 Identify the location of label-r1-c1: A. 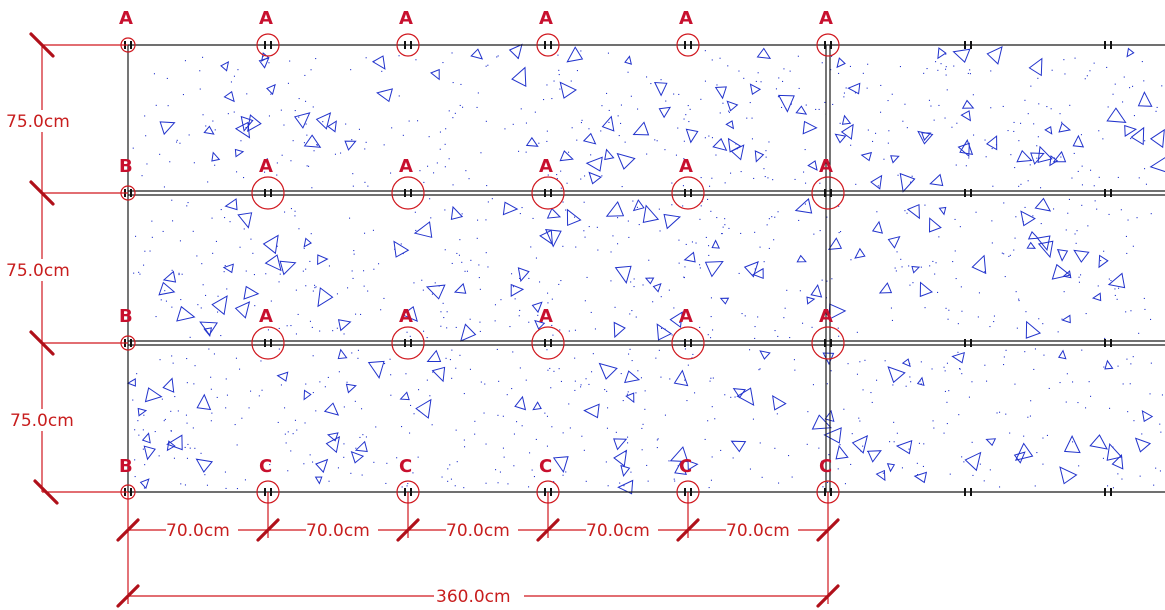
(126, 18).